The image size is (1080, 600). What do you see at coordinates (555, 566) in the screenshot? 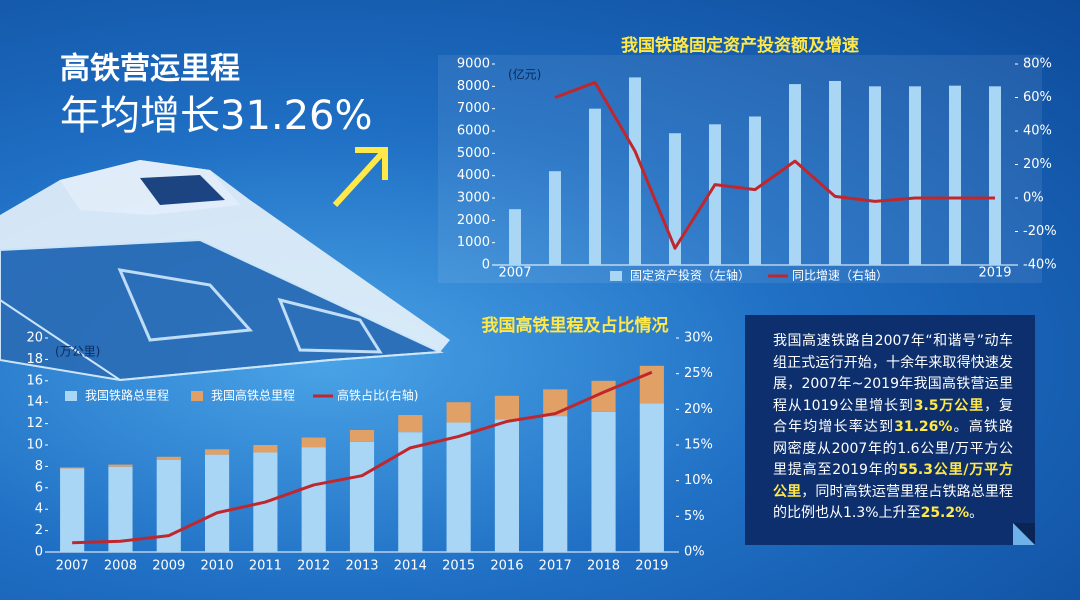
I see `x-tick-label: 2017` at bounding box center [555, 566].